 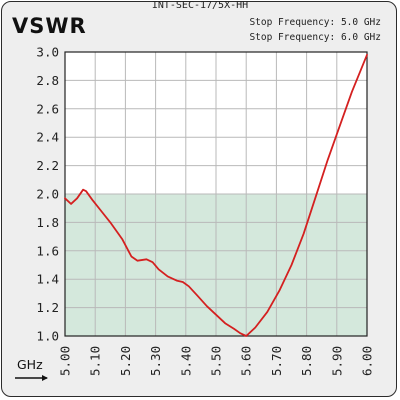 What do you see at coordinates (47, 52) in the screenshot?
I see `y-tick-label: 3.0` at bounding box center [47, 52].